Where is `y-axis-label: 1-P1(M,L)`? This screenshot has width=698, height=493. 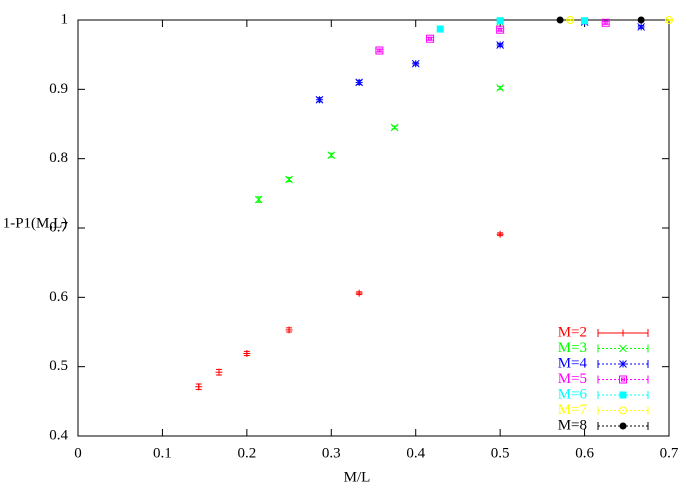 y-axis-label: 1-P1(M,L) is located at coordinates (35, 223).